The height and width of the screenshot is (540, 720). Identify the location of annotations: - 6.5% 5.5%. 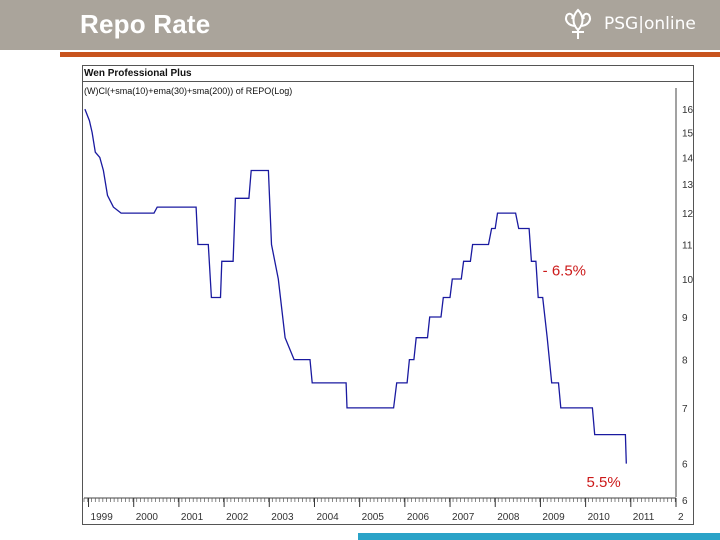
(582, 376).